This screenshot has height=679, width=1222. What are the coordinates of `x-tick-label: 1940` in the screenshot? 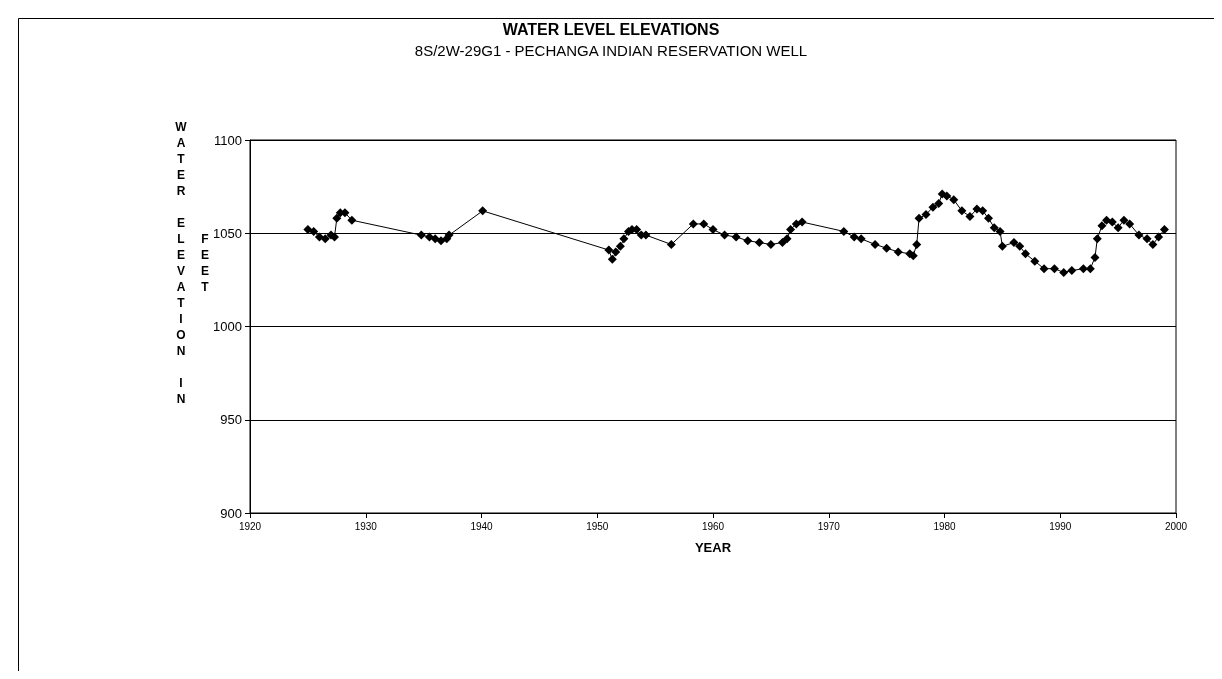 It's located at (482, 526).